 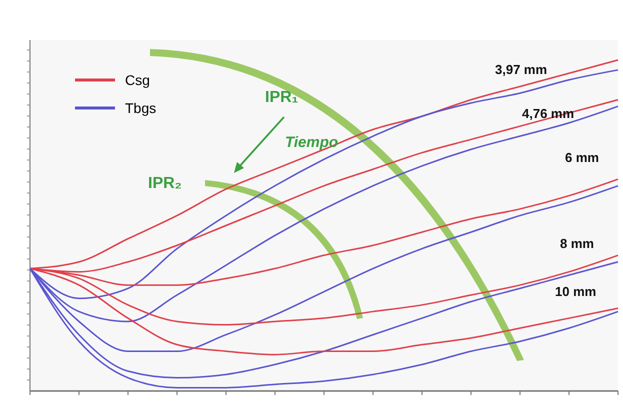 What do you see at coordinates (577, 243) in the screenshot?
I see `annotation: 8 mm` at bounding box center [577, 243].